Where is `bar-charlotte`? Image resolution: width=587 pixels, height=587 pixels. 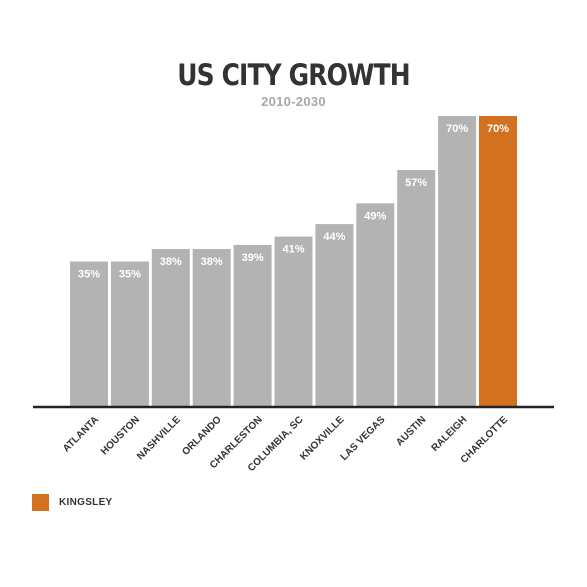 bar-charlotte is located at coordinates (498, 261).